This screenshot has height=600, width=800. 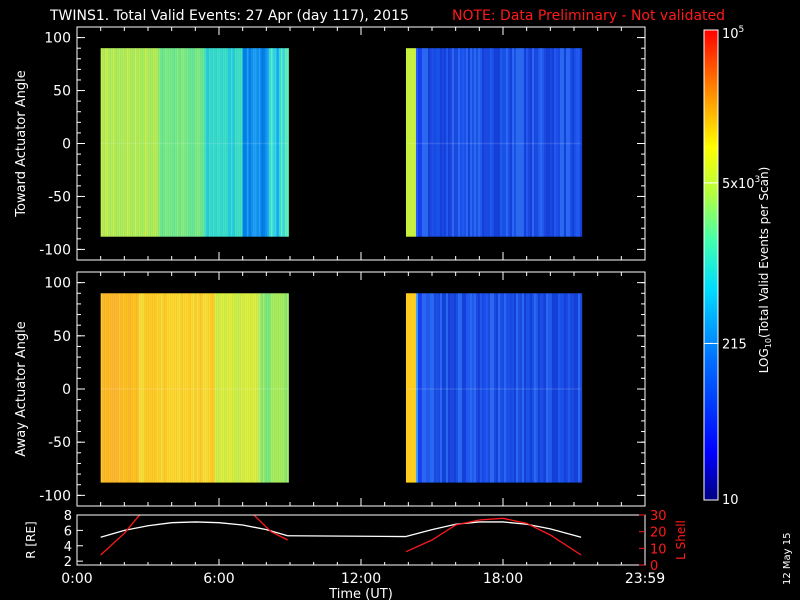 What do you see at coordinates (76, 579) in the screenshot?
I see `x-tick-label: 0:00` at bounding box center [76, 579].